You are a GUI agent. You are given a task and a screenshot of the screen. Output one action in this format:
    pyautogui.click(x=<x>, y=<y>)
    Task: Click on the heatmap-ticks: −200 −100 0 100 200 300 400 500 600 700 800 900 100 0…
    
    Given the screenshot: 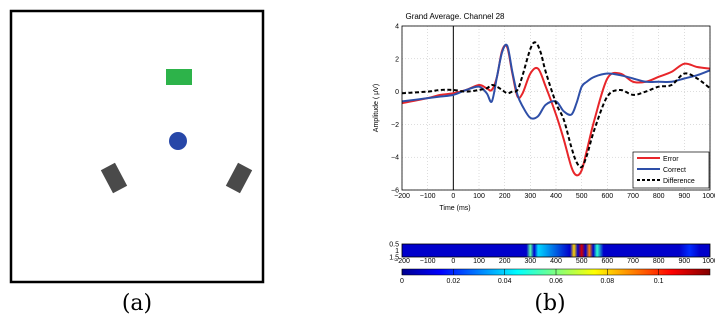 What is the action you would take?
    pyautogui.click(x=552, y=254)
    